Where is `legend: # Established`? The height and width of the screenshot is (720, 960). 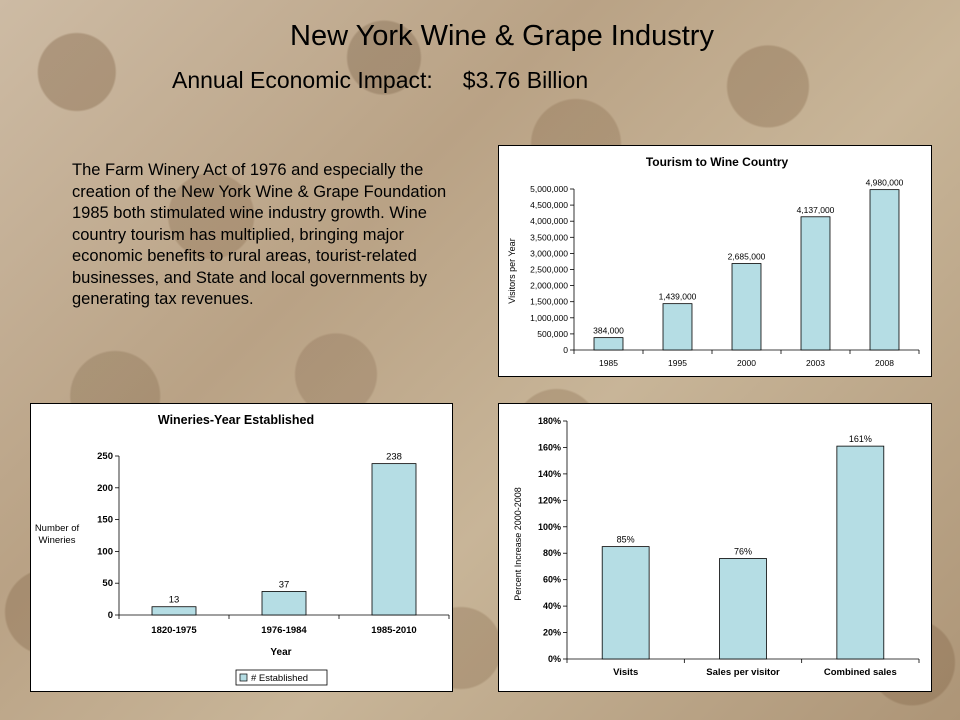
legend: # Established is located at coordinates (281, 677).